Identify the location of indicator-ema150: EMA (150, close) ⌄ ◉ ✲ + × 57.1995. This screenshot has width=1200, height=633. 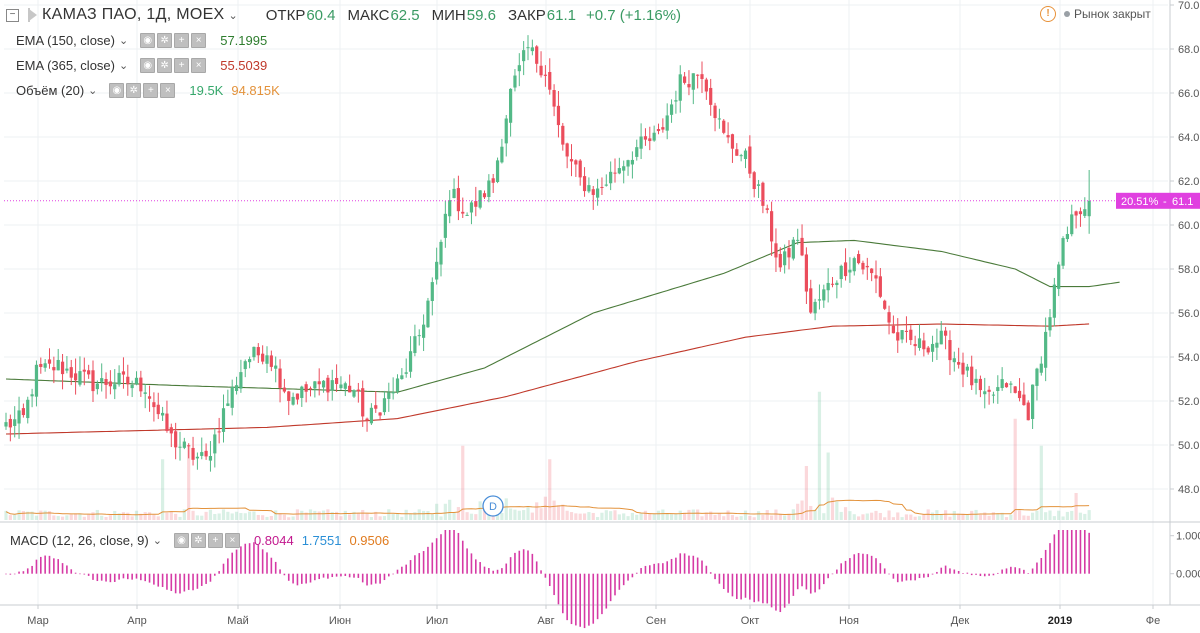
(136, 40).